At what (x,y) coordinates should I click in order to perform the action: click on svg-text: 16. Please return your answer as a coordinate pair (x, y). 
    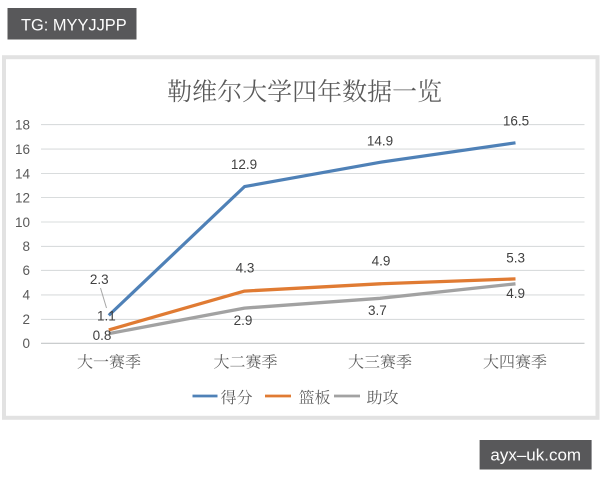
    Looking at the image, I should click on (22, 149).